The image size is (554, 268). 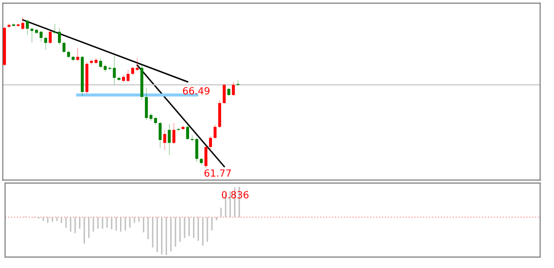 What do you see at coordinates (217, 173) in the screenshot?
I see `text: 61.77` at bounding box center [217, 173].